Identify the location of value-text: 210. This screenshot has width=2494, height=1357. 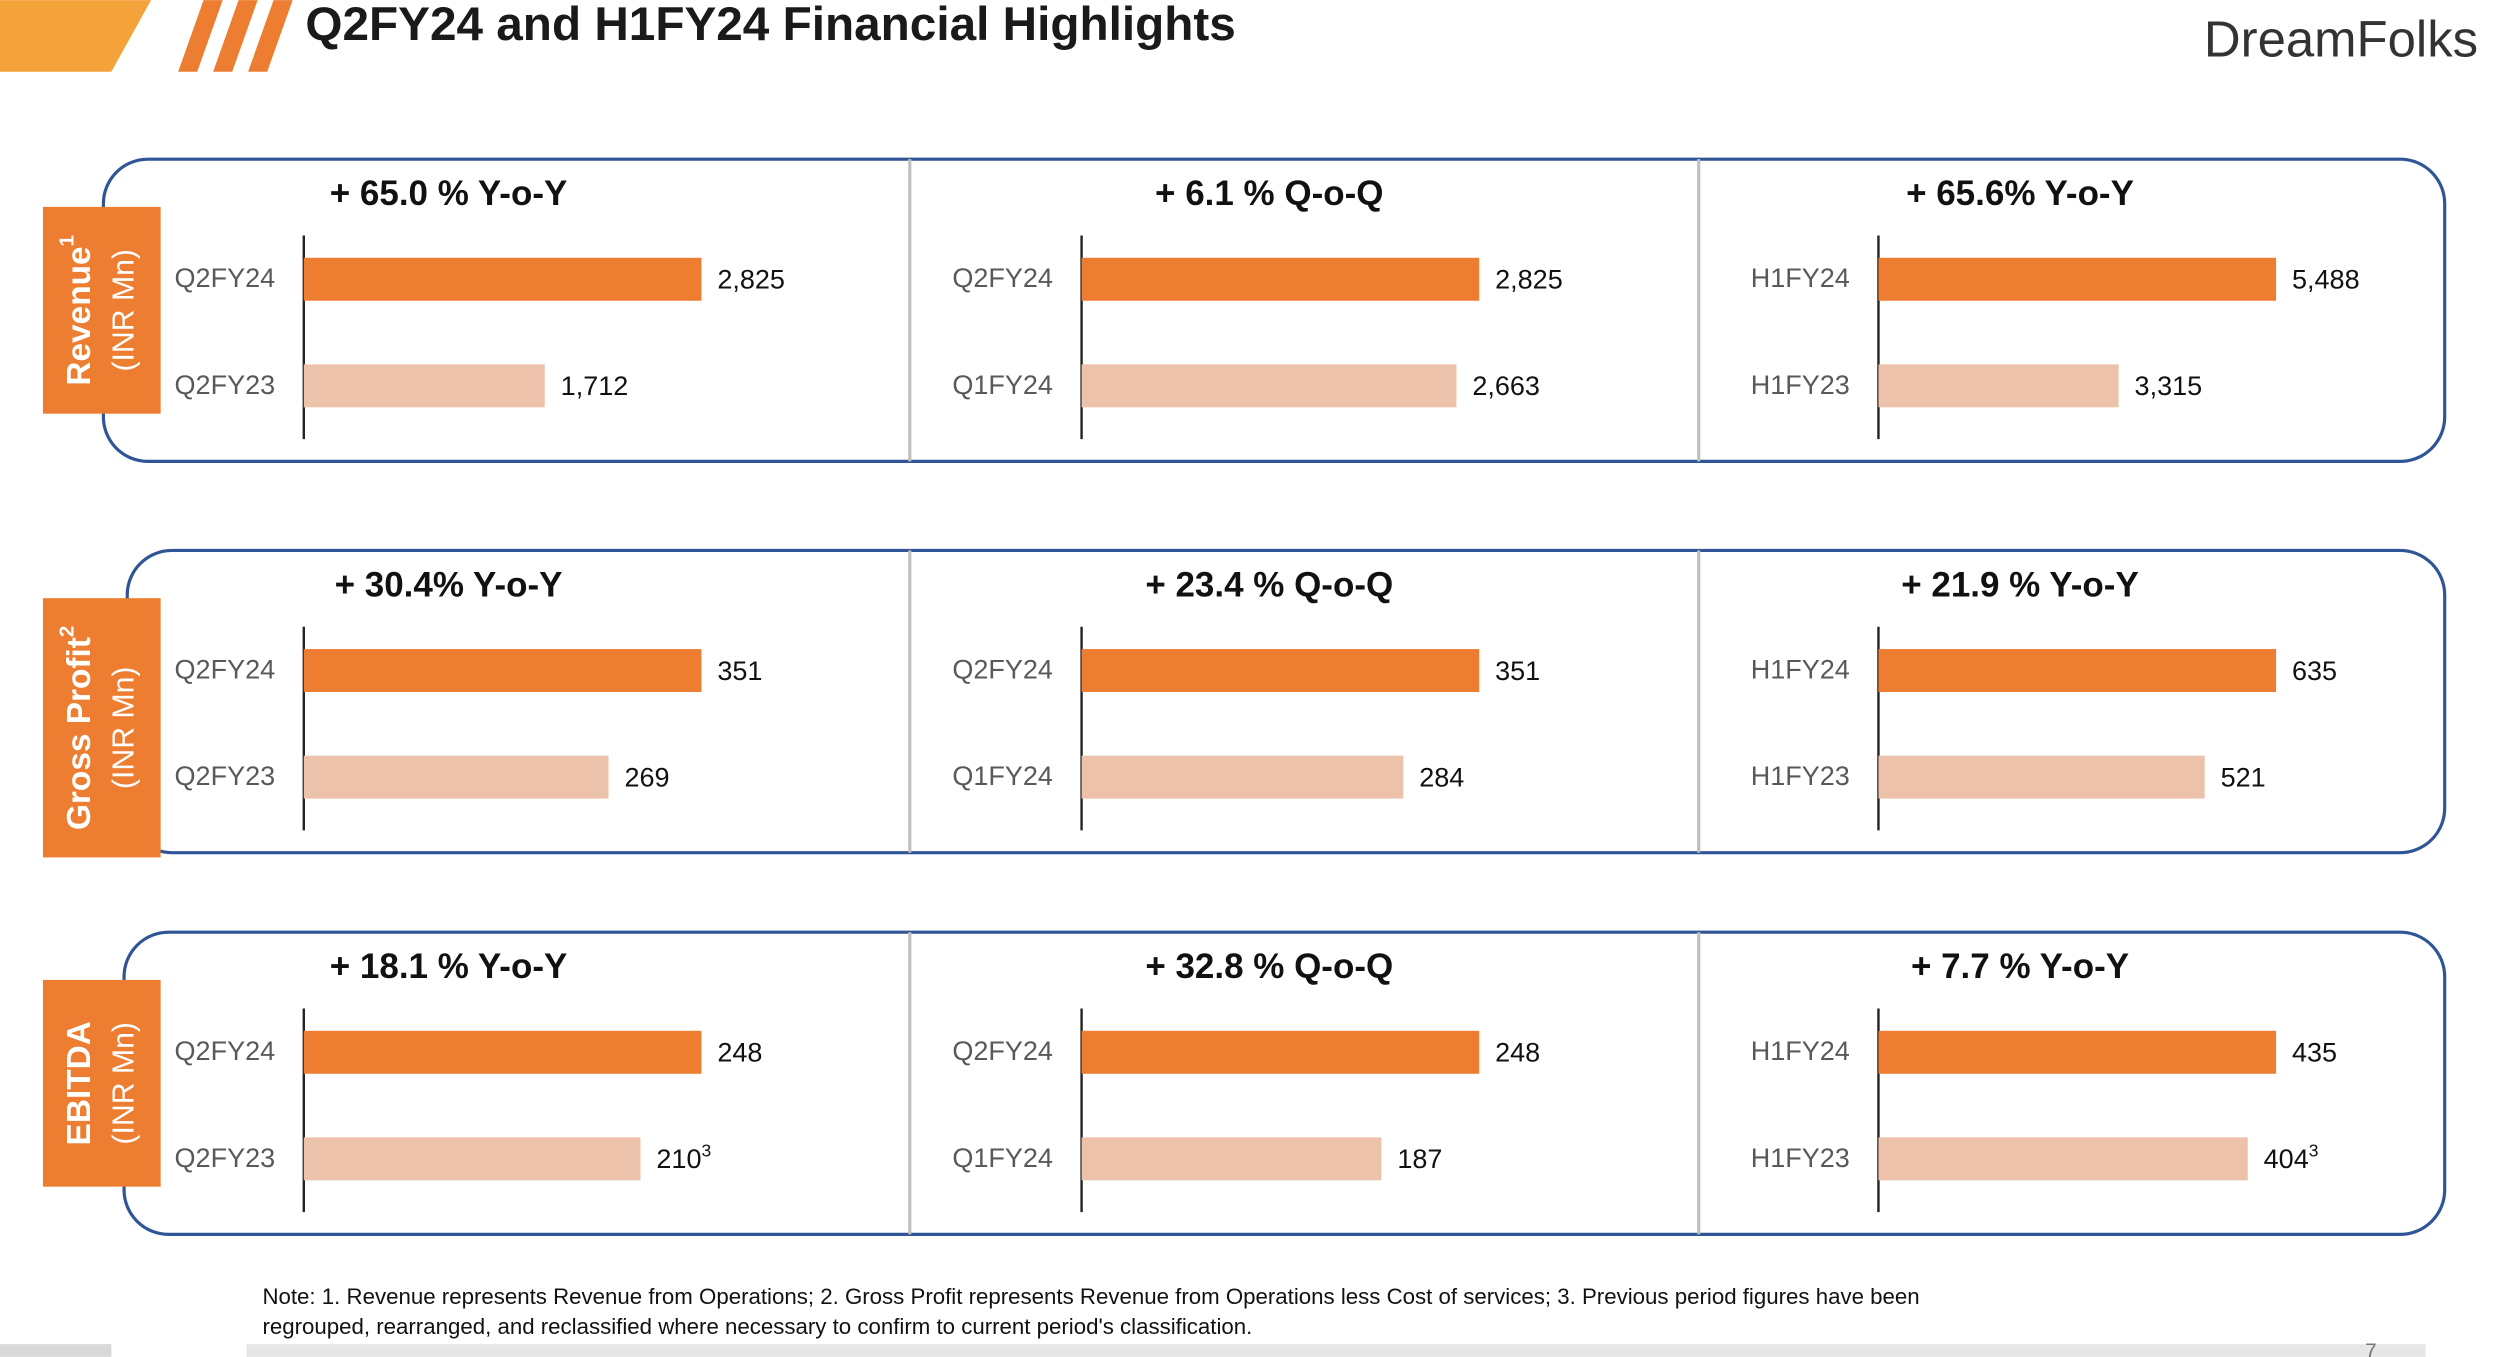
(678, 1159).